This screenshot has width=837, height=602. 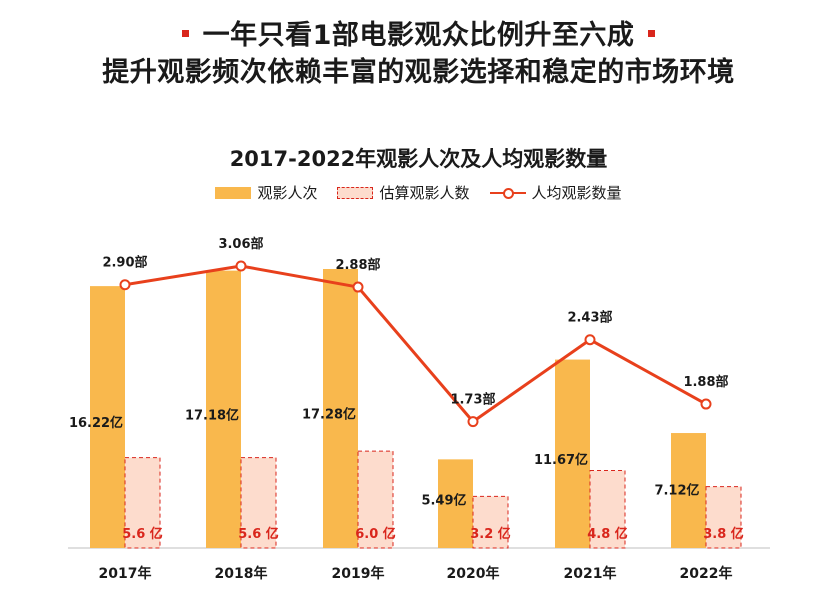 What do you see at coordinates (424, 193) in the screenshot?
I see `legend-label-estimate: 估算观影人数` at bounding box center [424, 193].